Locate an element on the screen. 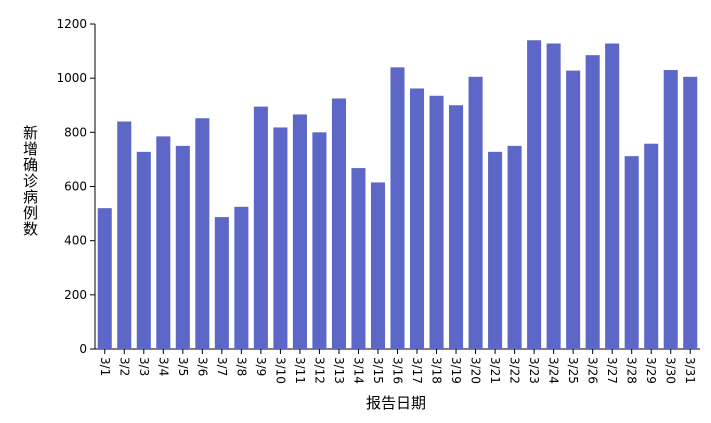 Image resolution: width=711 pixels, height=423 pixels. y-axis-label: 新增确诊病例数 is located at coordinates (30, 181).